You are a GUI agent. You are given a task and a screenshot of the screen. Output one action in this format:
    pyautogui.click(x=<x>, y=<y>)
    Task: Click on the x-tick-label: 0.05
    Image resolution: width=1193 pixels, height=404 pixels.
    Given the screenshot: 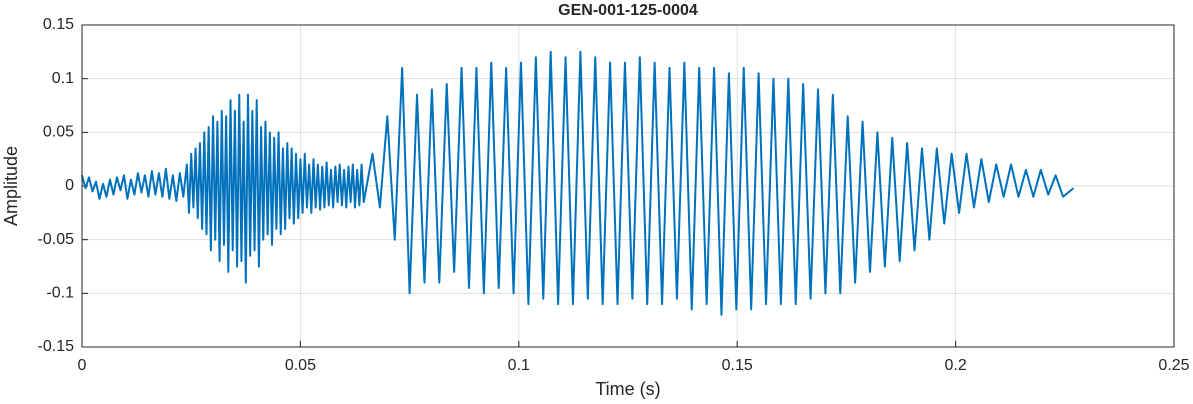 What is the action you would take?
    pyautogui.click(x=300, y=365)
    